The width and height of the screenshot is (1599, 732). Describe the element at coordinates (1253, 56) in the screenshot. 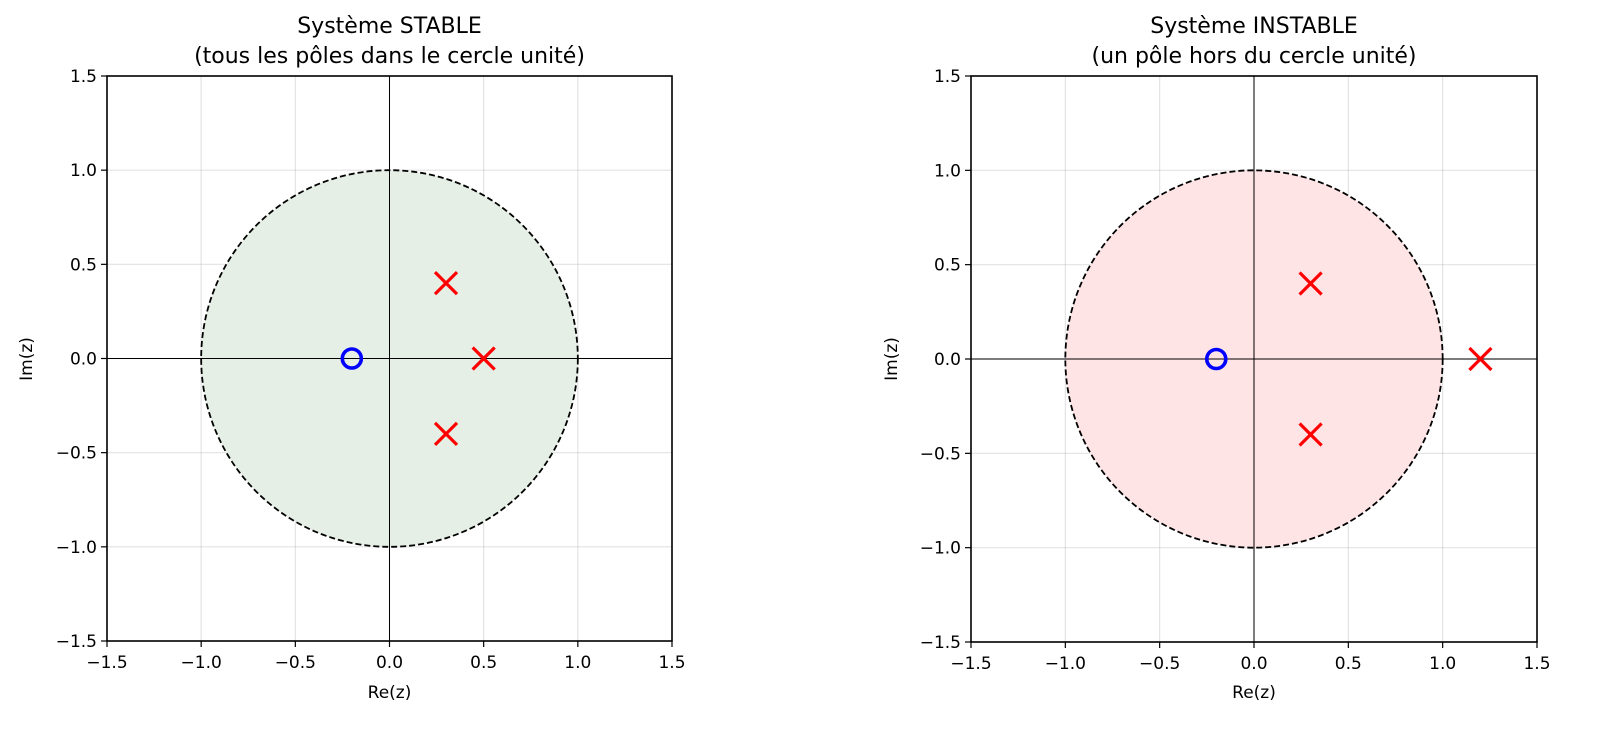

I see `chart-title-line2: (un pôle hors du cercle unité)` at that location.